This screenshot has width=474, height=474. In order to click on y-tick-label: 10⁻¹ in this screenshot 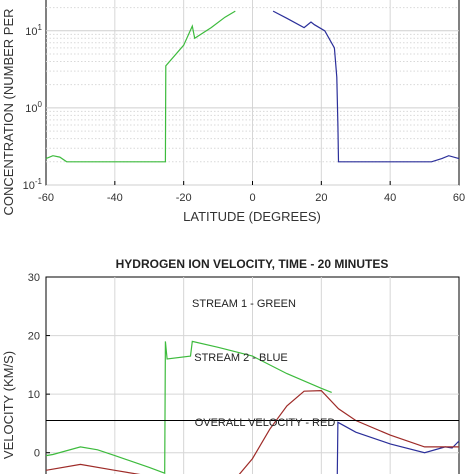, I will do `click(33, 184)`.